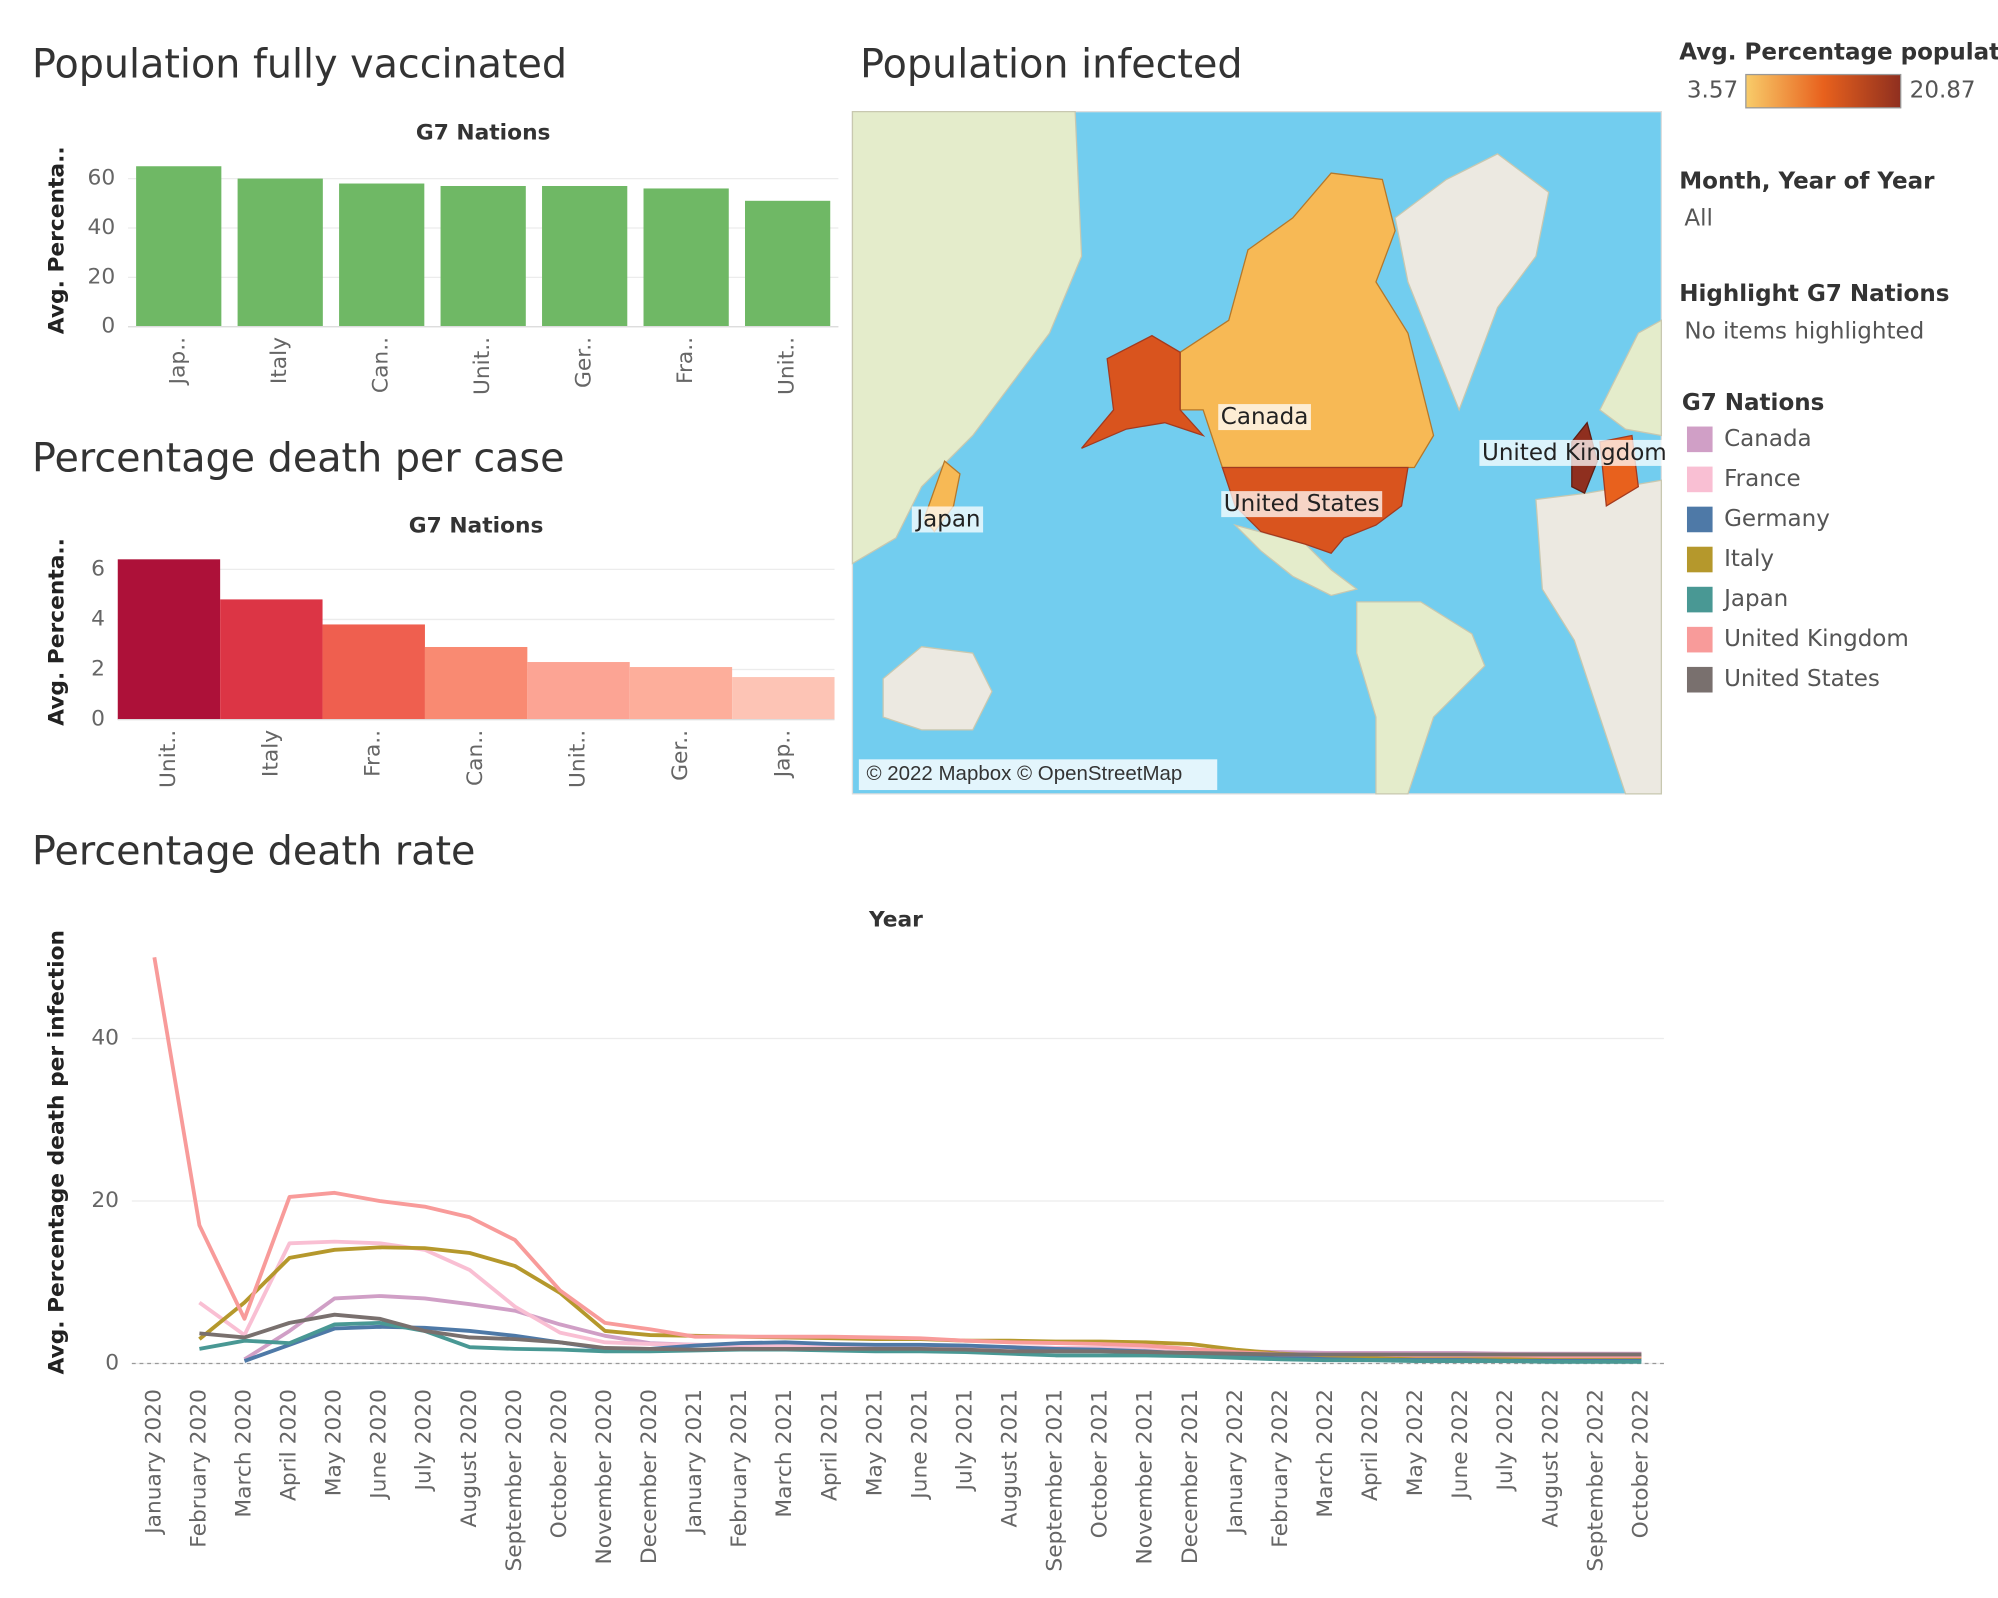  I want to click on filter-value: No items highlighted, so click(1804, 331).